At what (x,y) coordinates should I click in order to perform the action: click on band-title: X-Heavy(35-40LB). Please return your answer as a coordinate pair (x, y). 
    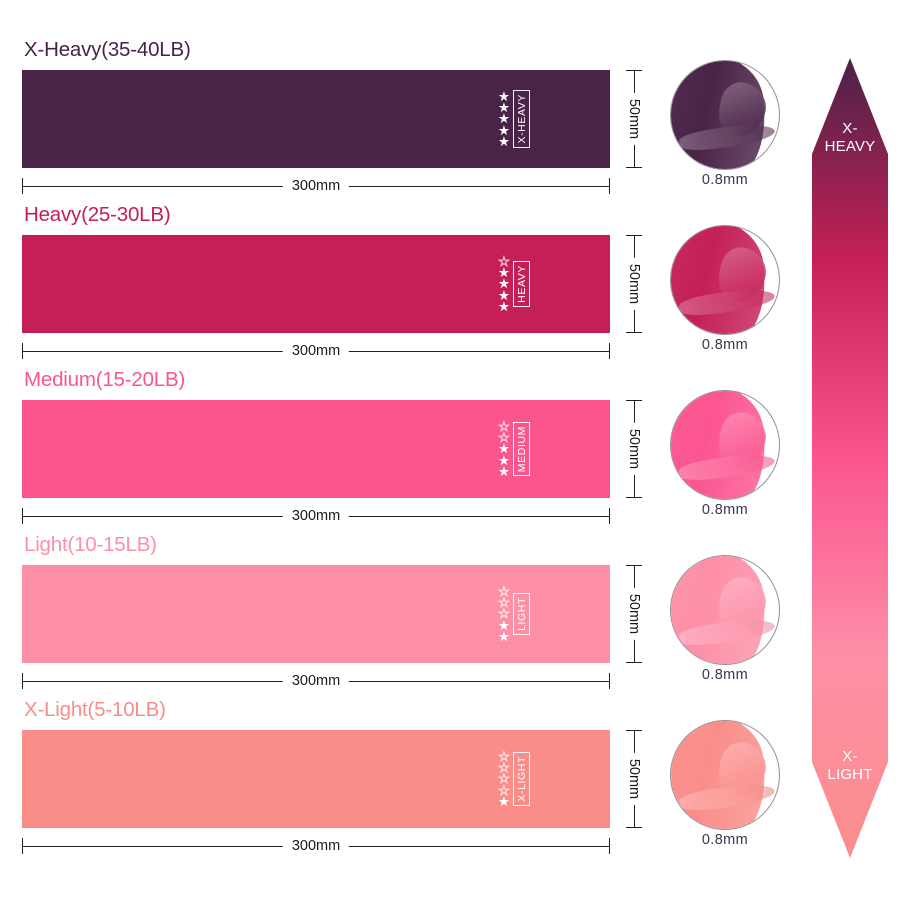
    Looking at the image, I should click on (107, 49).